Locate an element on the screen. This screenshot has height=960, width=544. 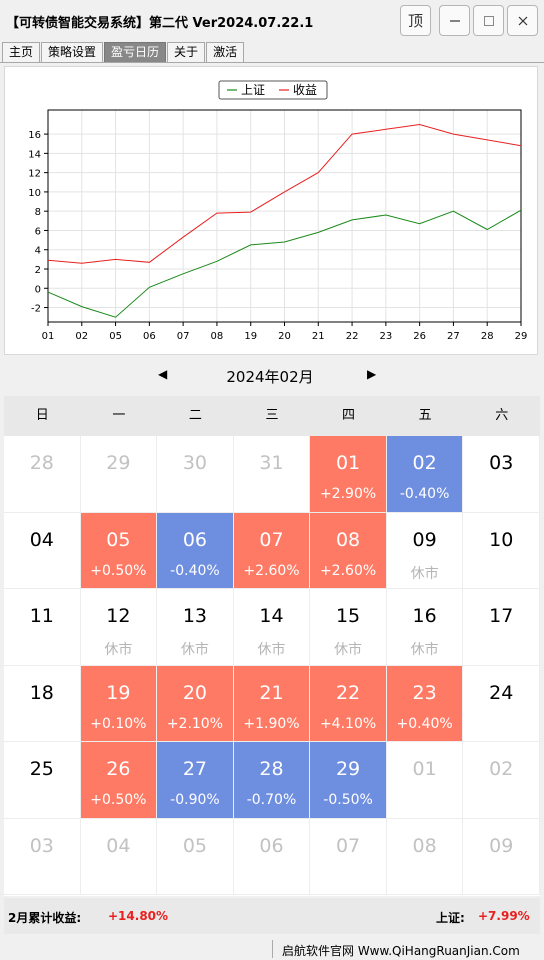
day-number: 10 is located at coordinates (501, 539).